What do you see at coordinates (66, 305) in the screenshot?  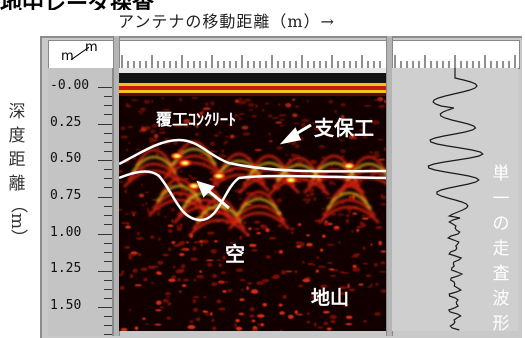 I see `depth-tick-label: 1.50` at bounding box center [66, 305].